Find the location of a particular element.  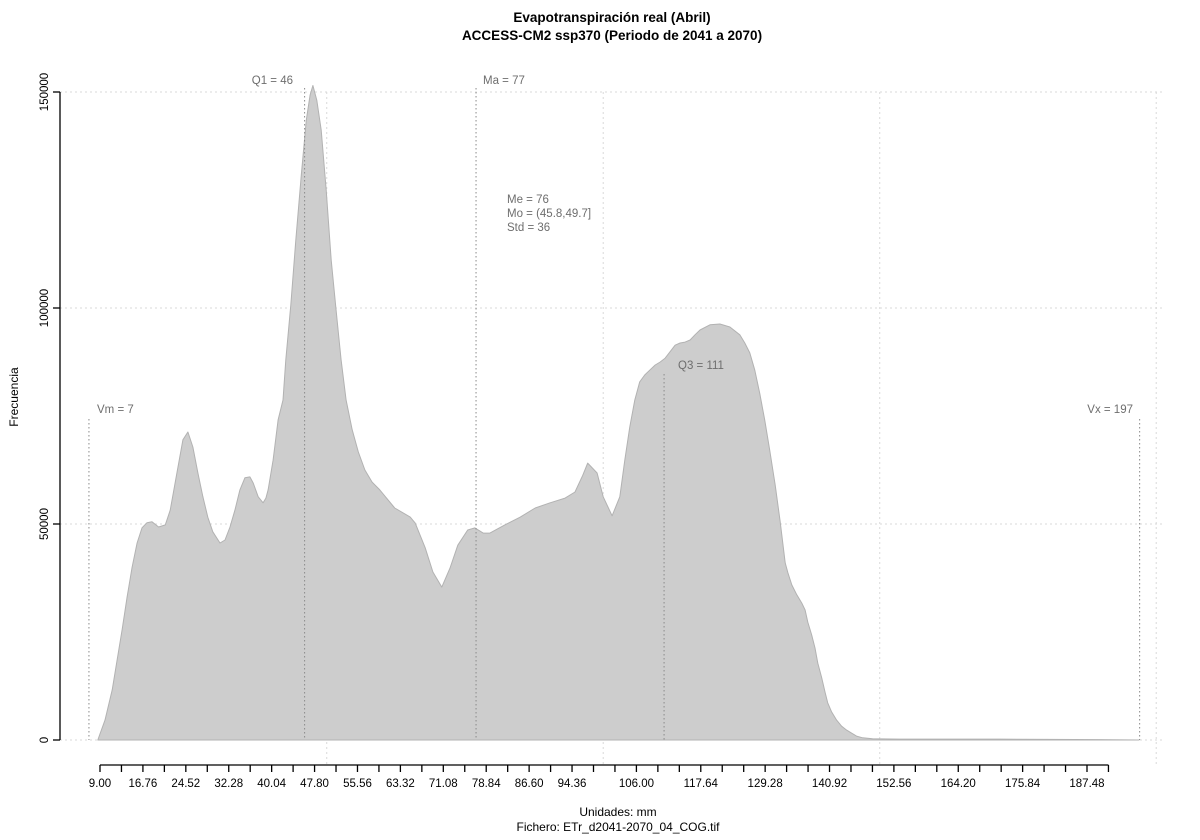

x-tick-label: 16.76 is located at coordinates (143, 784).